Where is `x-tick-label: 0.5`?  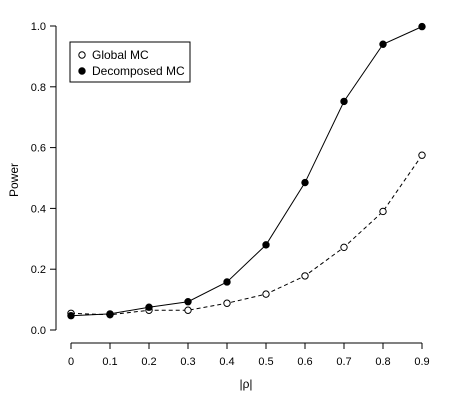 x-tick-label: 0.5 is located at coordinates (265, 362).